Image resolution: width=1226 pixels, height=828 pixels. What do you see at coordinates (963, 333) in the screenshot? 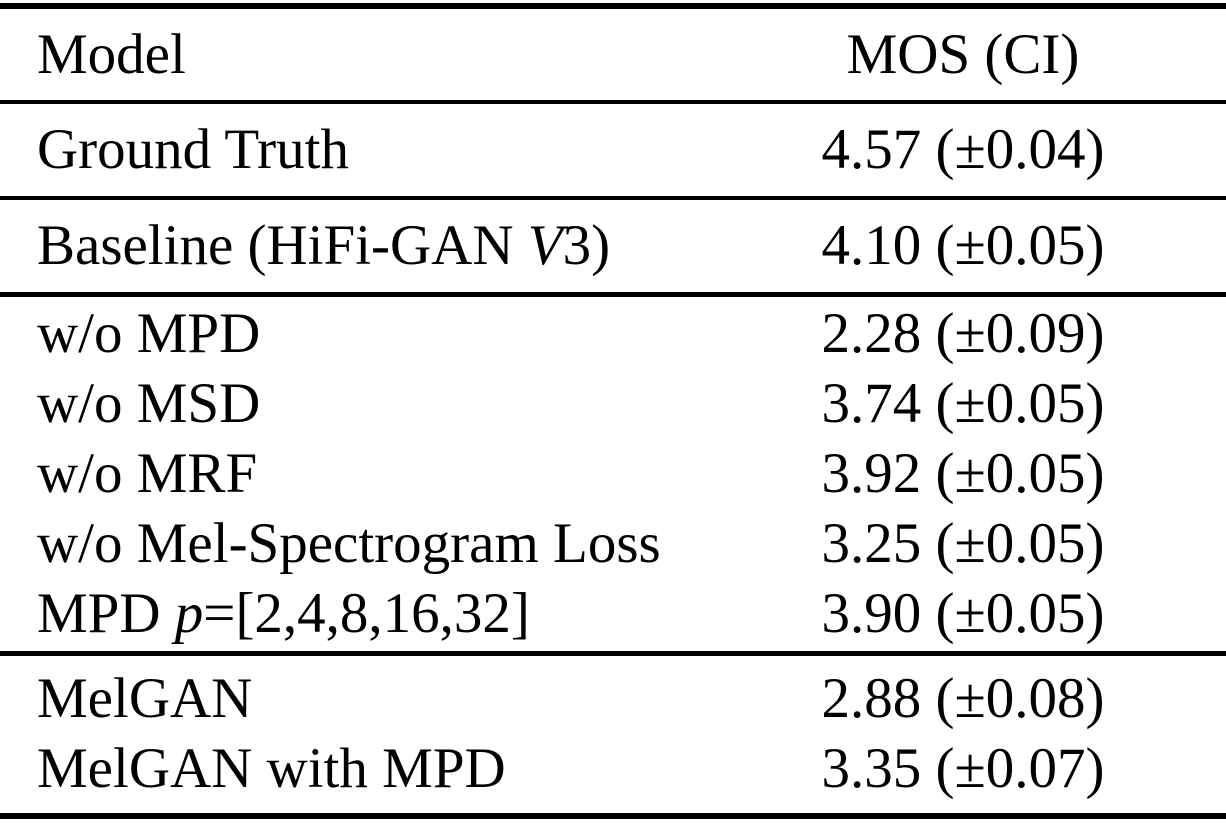
I see `mos-value: 2.28 (±0.09)` at bounding box center [963, 333].